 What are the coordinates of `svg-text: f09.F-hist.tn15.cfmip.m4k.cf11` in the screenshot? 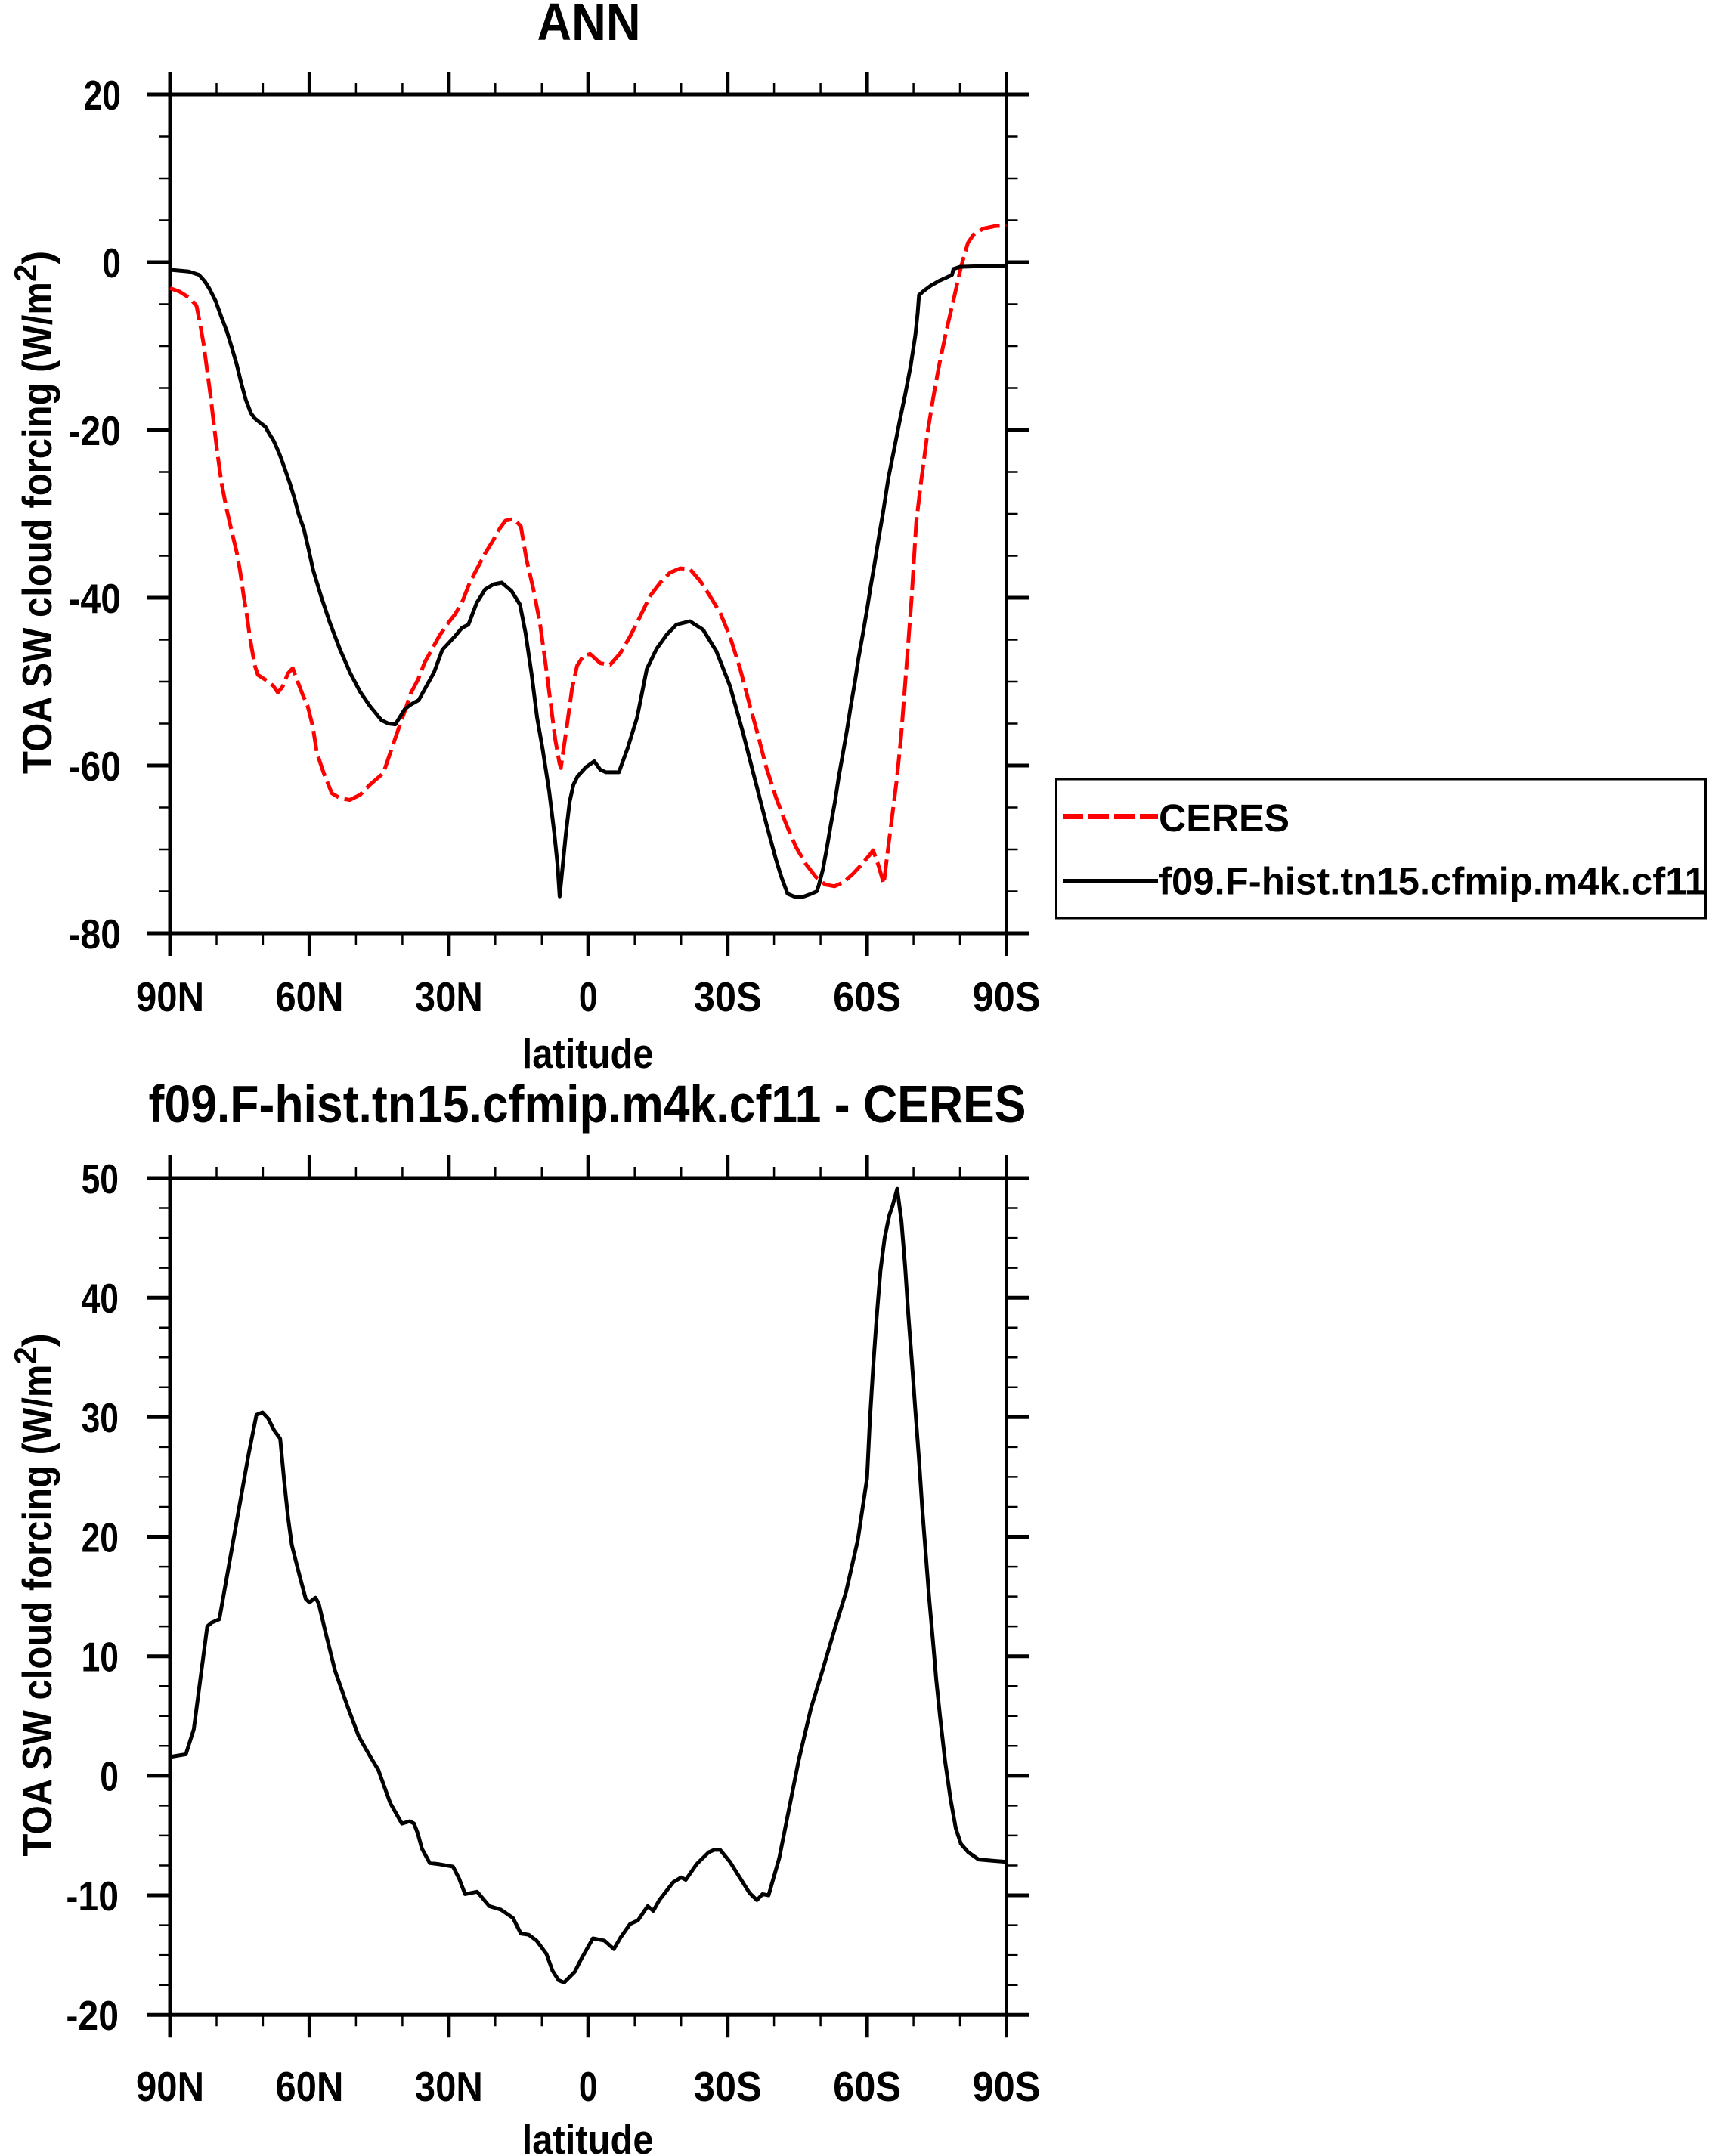 It's located at (1432, 881).